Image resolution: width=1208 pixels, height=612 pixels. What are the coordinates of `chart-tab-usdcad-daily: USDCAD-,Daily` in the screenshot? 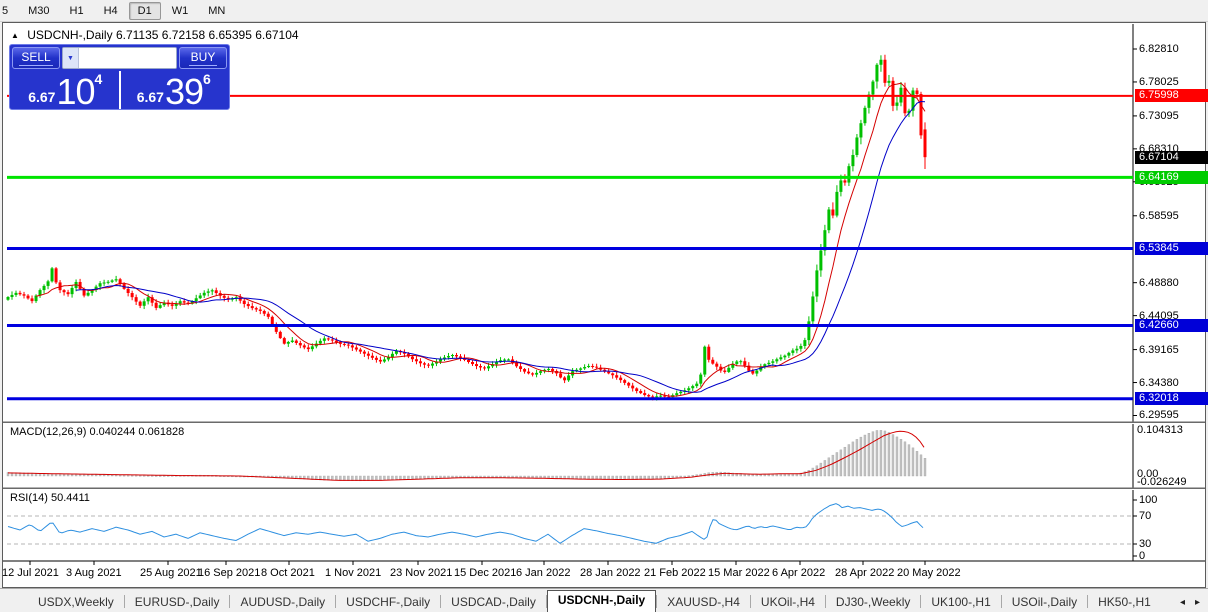 It's located at (493, 602).